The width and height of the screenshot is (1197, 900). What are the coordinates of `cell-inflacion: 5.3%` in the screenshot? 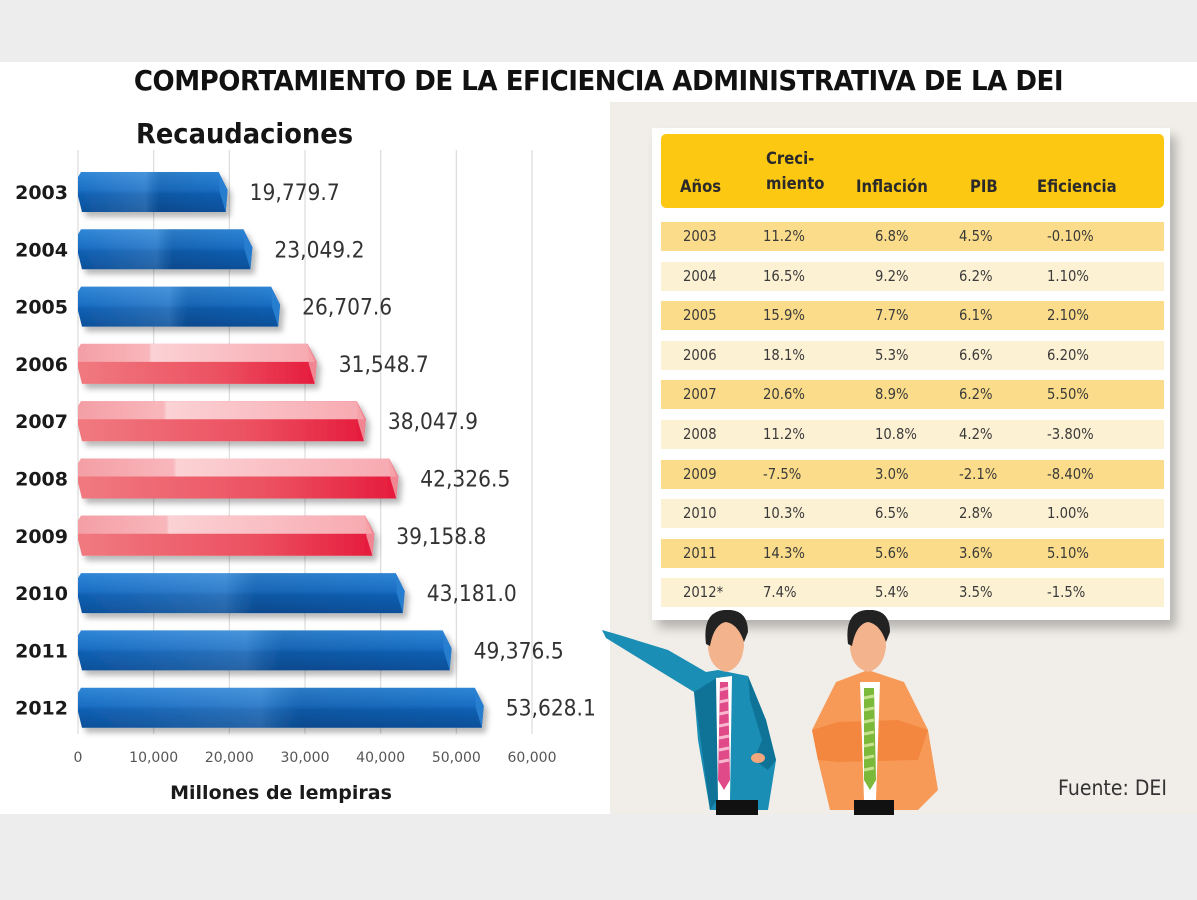 It's located at (892, 354).